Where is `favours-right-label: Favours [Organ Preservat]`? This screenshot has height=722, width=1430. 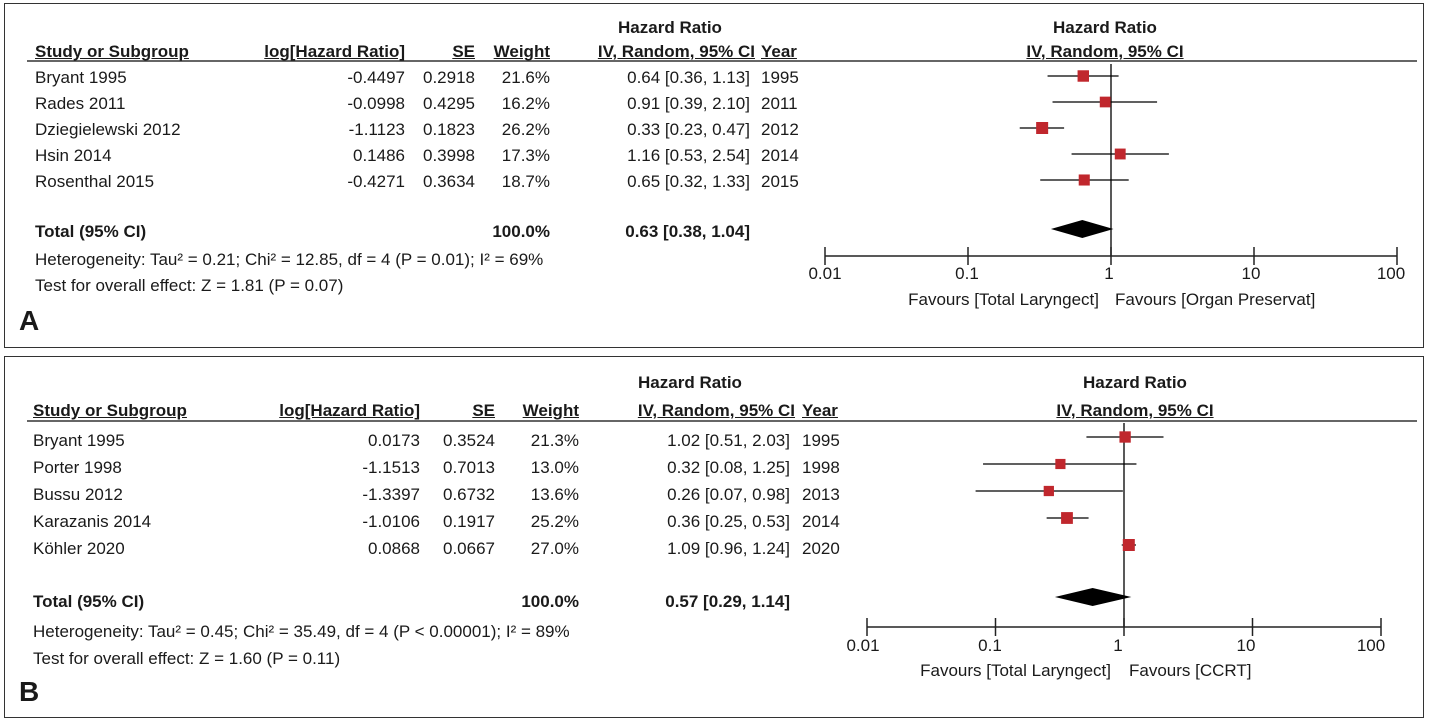
favours-right-label: Favours [Organ Preservat] is located at coordinates (1215, 299).